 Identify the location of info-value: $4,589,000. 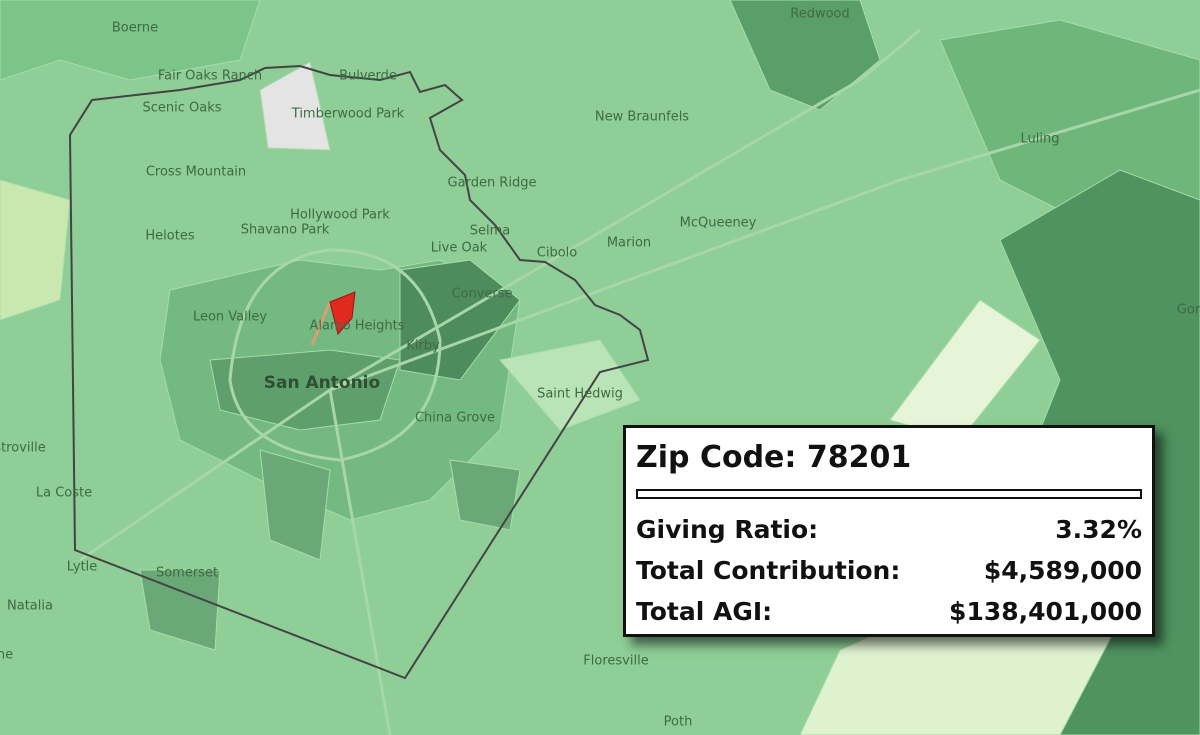
(1062, 570).